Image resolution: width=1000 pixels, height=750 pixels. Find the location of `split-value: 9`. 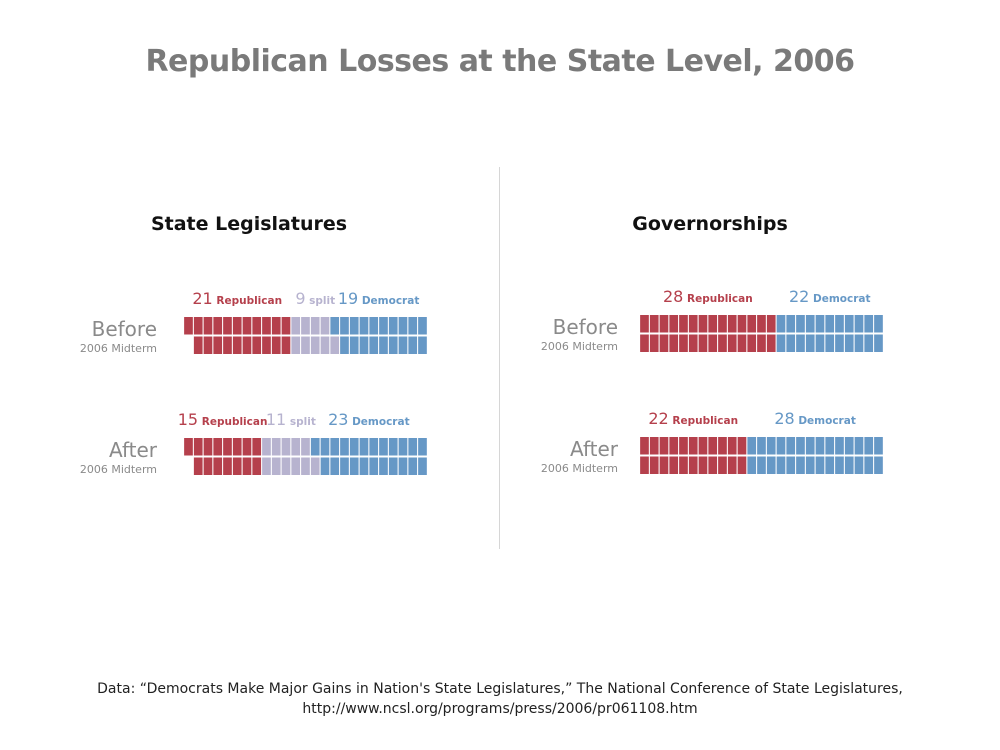

split-value: 9 is located at coordinates (300, 298).